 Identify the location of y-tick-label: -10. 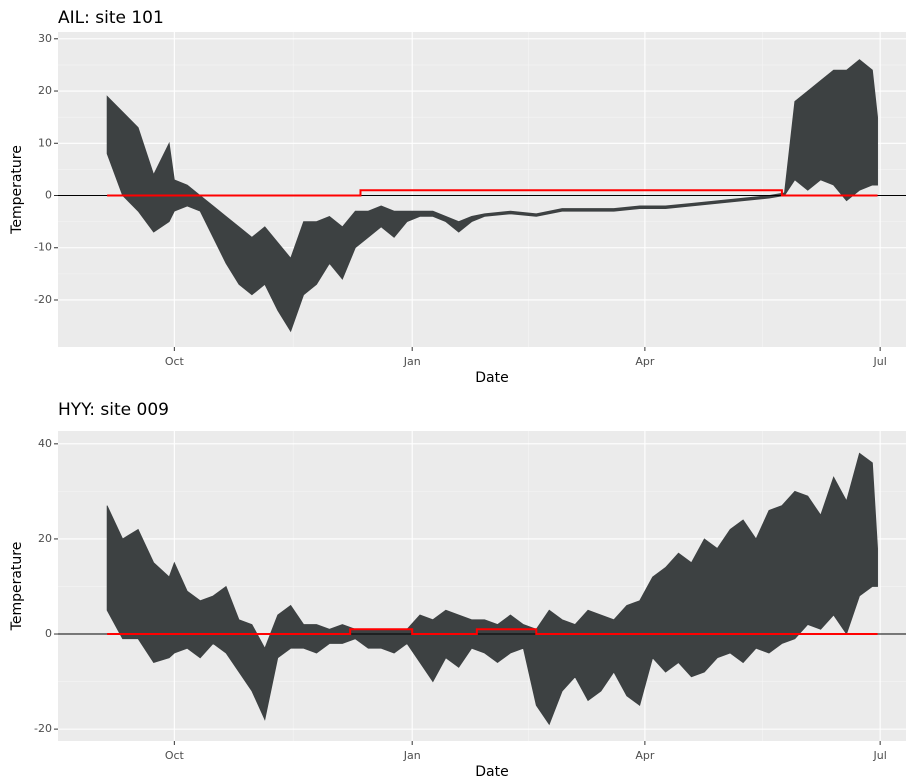
(43, 247).